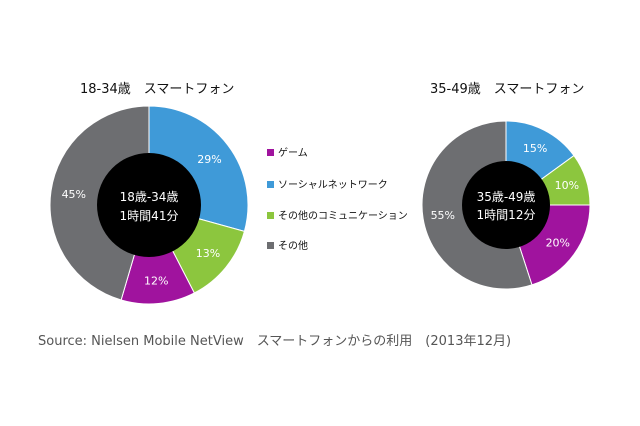 The width and height of the screenshot is (640, 426). Describe the element at coordinates (270, 245) in the screenshot. I see `legend-swatch-other` at that location.